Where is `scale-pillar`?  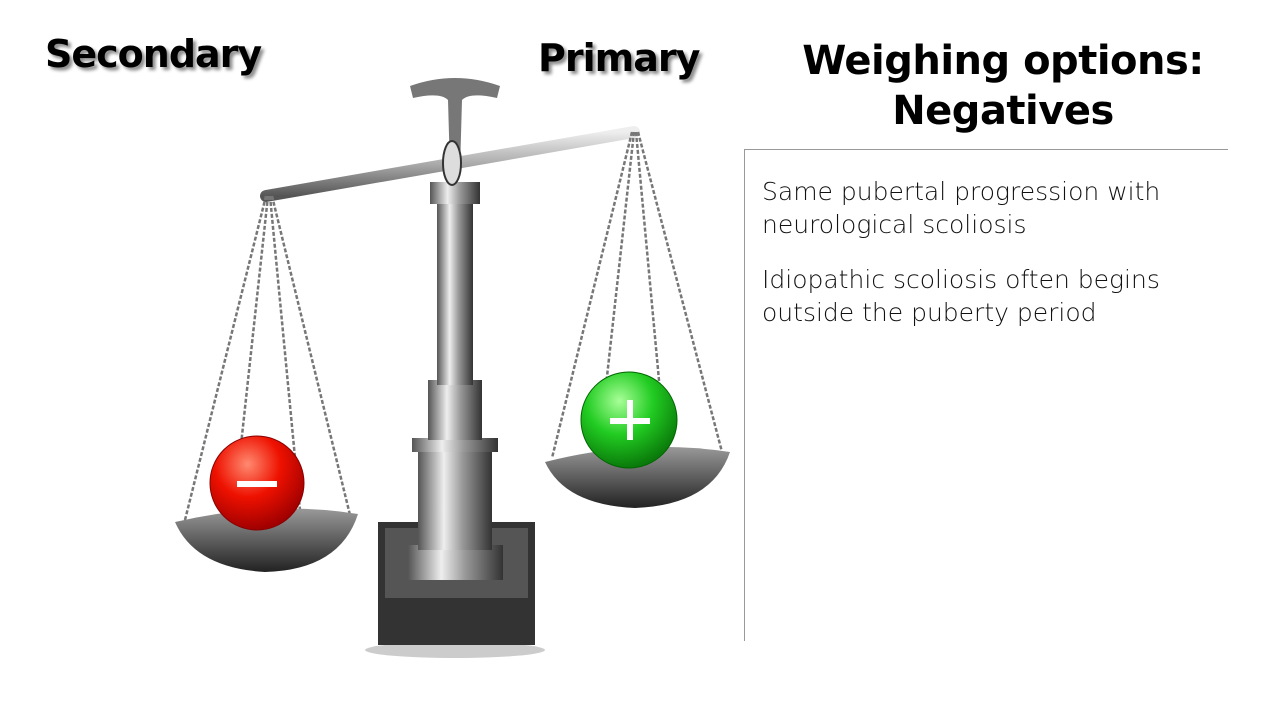
scale-pillar is located at coordinates (455, 314).